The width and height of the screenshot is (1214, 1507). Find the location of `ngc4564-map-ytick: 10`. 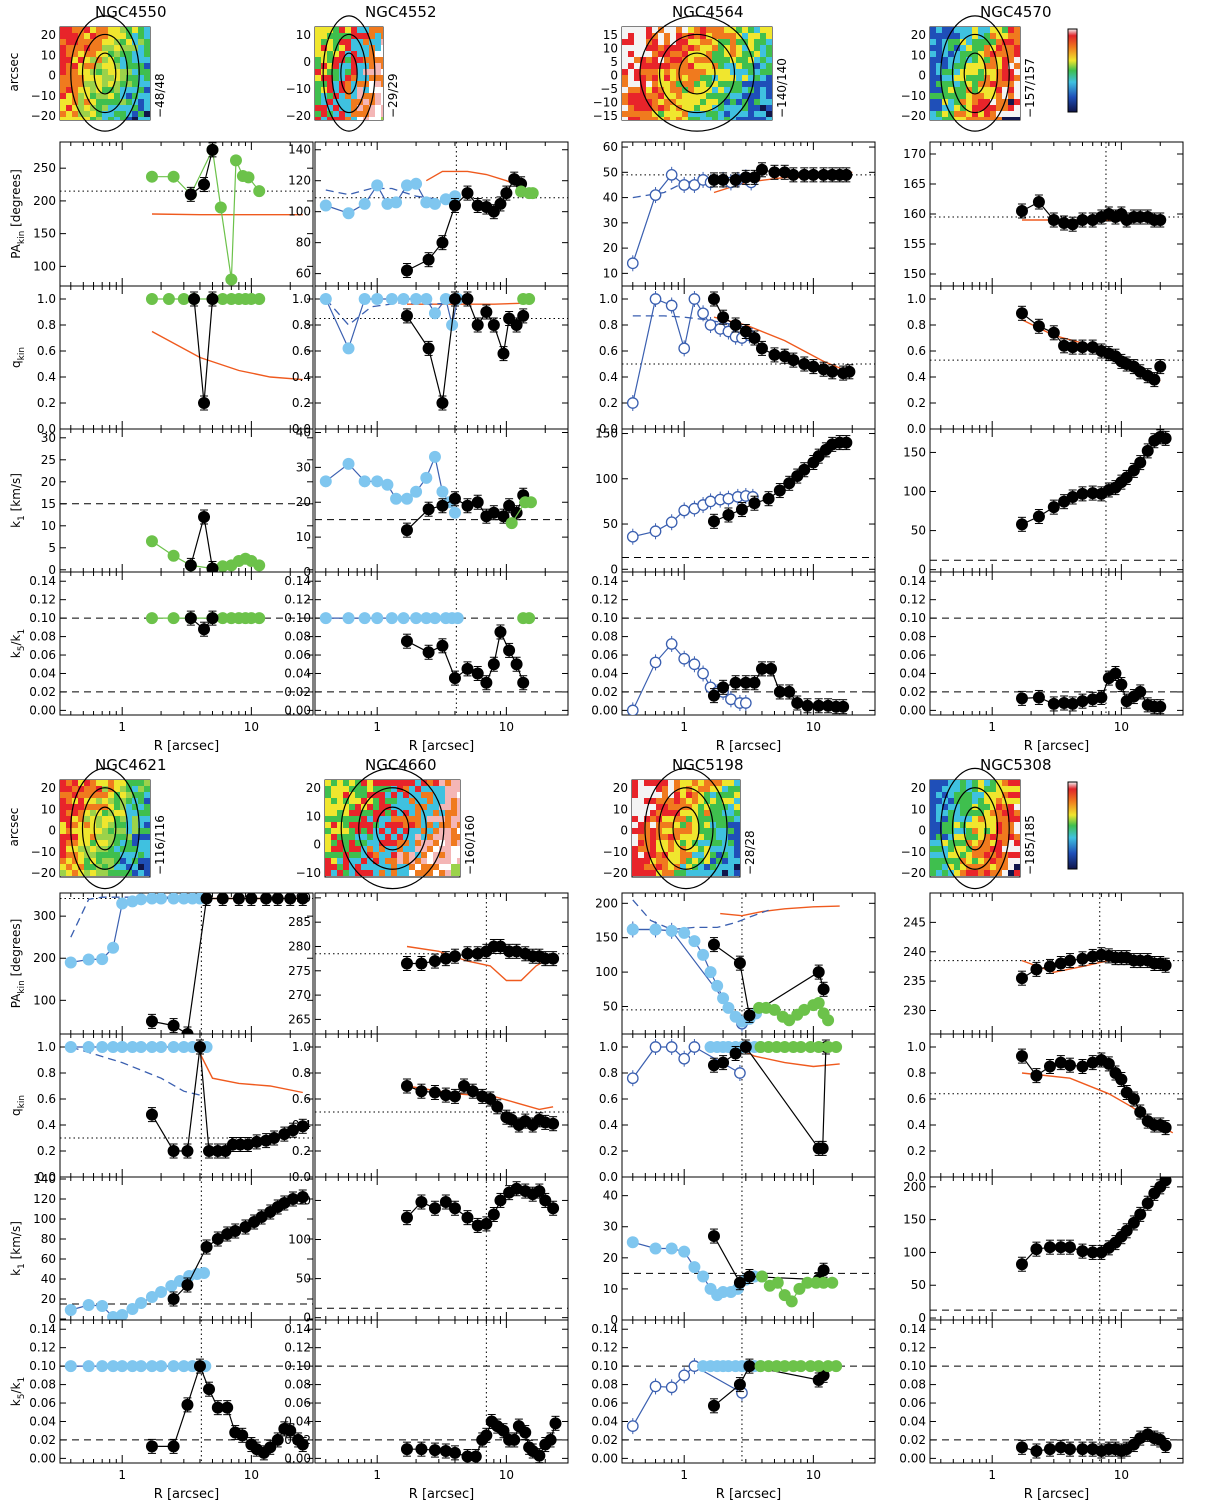

ngc4564-map-ytick: 10 is located at coordinates (610, 49).